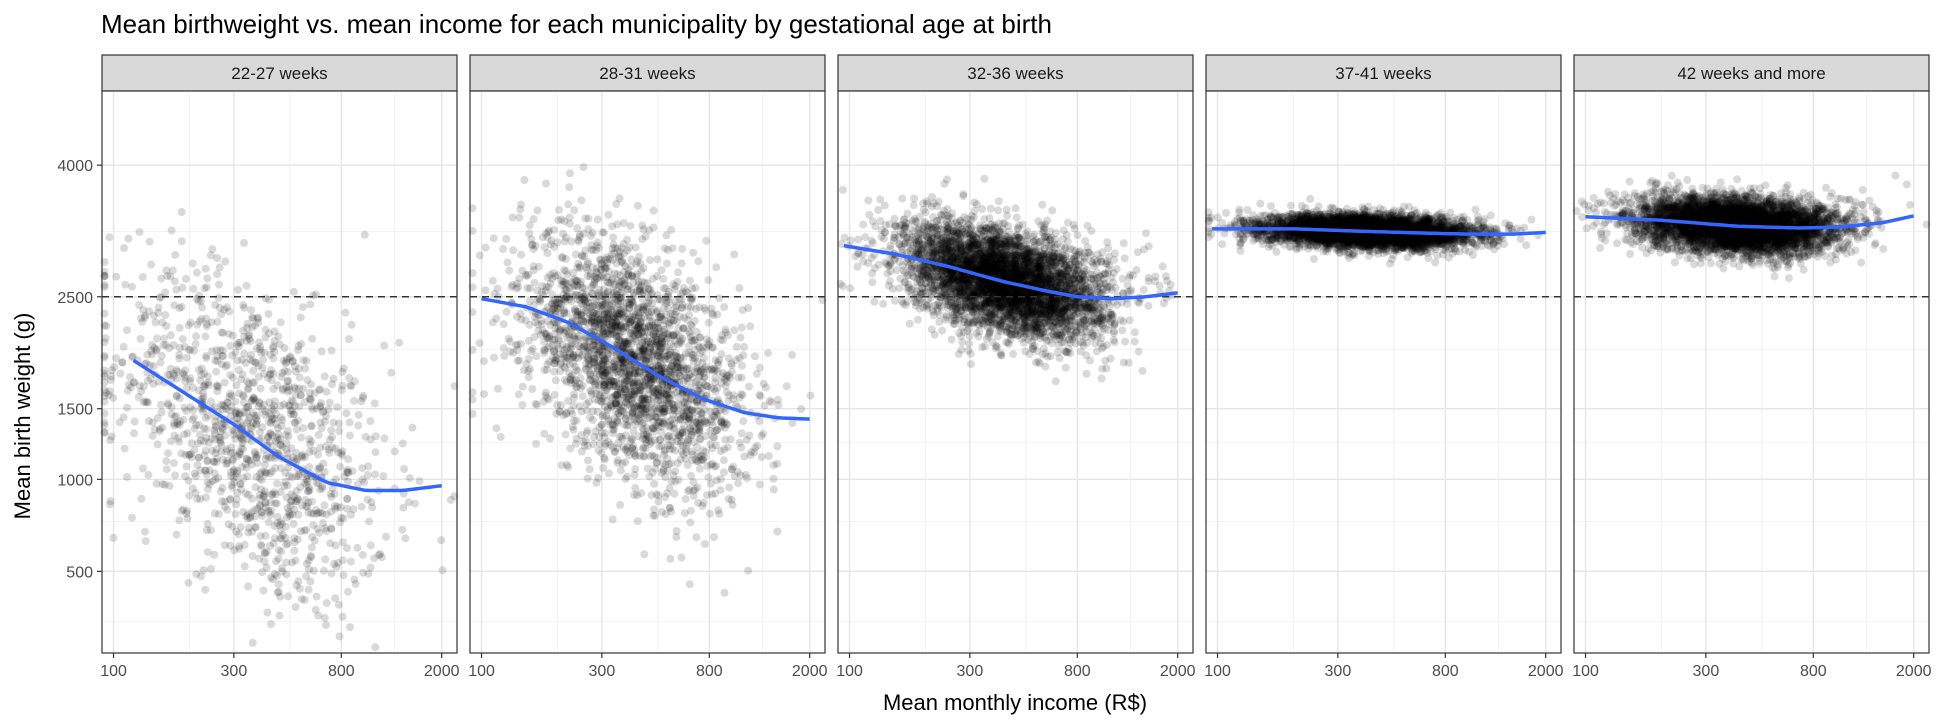 The height and width of the screenshot is (725, 1941). What do you see at coordinates (279, 73) in the screenshot?
I see `facet-strip-label: 22-27 weeks` at bounding box center [279, 73].